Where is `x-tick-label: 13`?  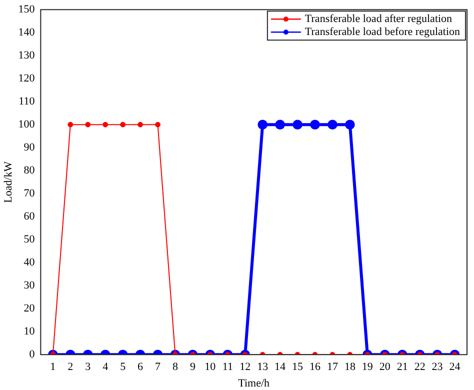
x-tick-label: 13 is located at coordinates (263, 367).